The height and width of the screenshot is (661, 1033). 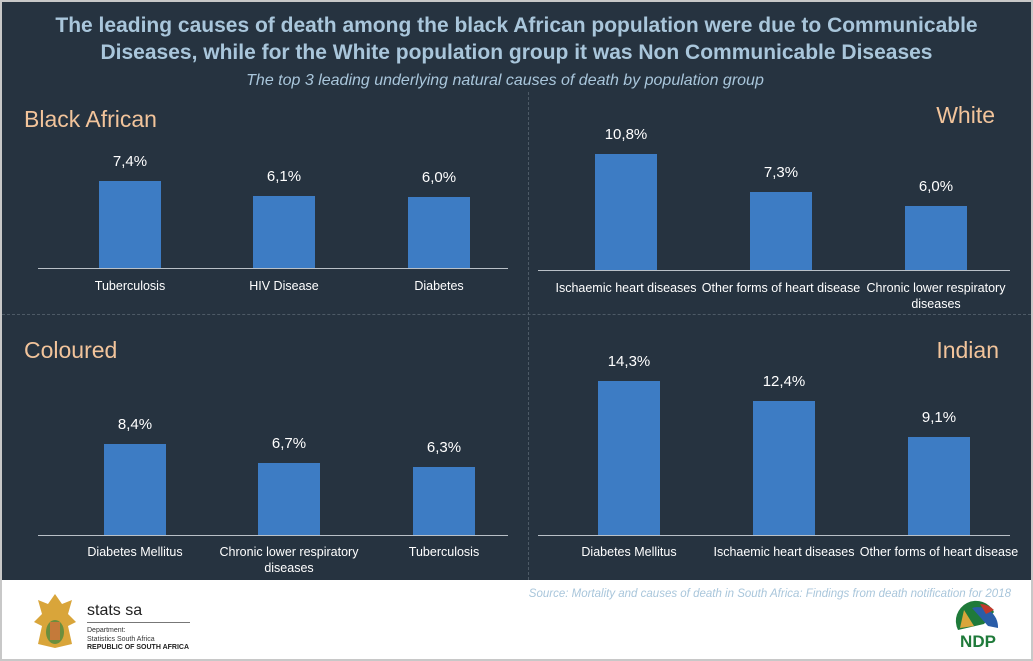 What do you see at coordinates (967, 350) in the screenshot?
I see `panel-title: Indian` at bounding box center [967, 350].